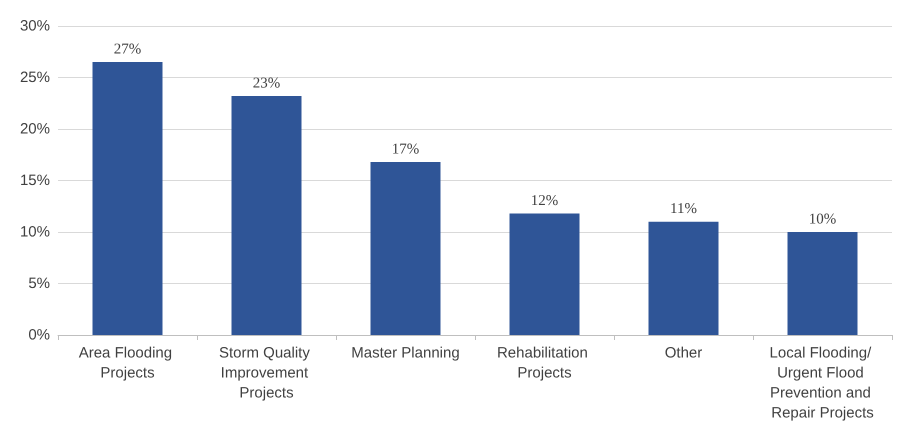 The height and width of the screenshot is (435, 922). Describe the element at coordinates (39, 283) in the screenshot. I see `y-tick-label: 5%` at that location.